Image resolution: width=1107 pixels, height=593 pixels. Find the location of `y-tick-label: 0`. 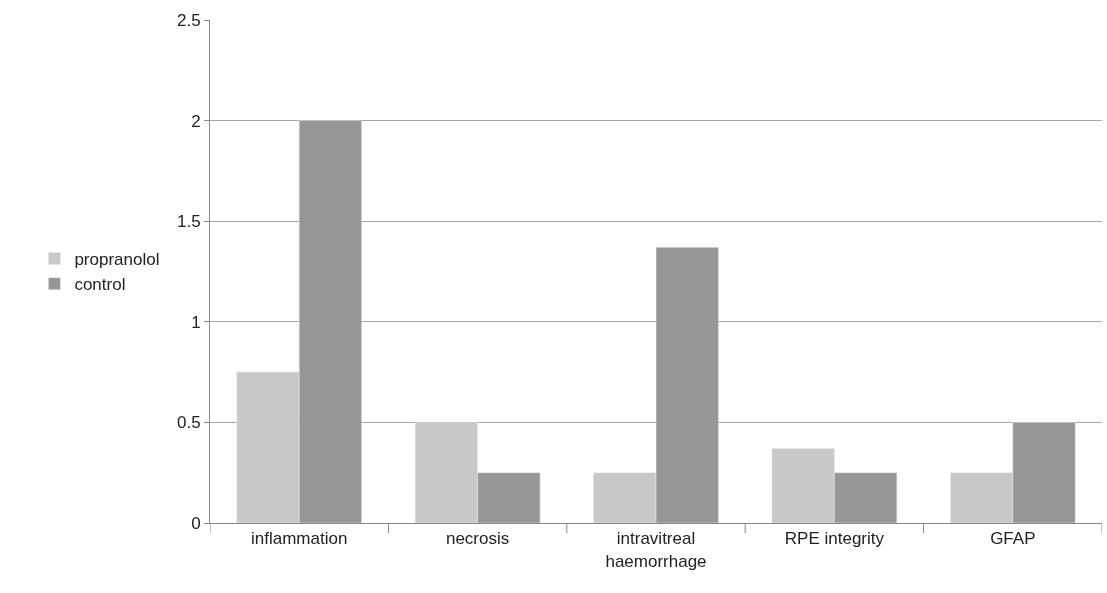

y-tick-label: 0 is located at coordinates (196, 523).